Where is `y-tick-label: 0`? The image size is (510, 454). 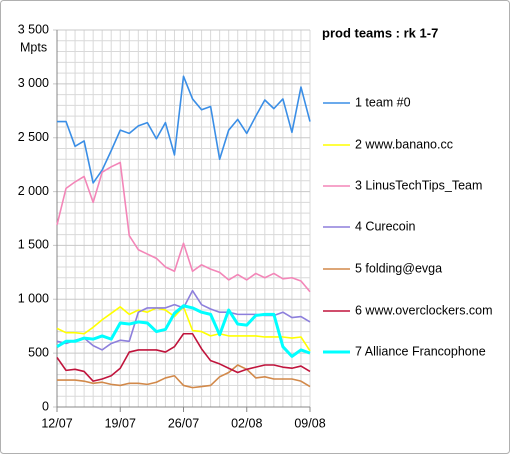 y-tick-label: 0 is located at coordinates (45, 406).